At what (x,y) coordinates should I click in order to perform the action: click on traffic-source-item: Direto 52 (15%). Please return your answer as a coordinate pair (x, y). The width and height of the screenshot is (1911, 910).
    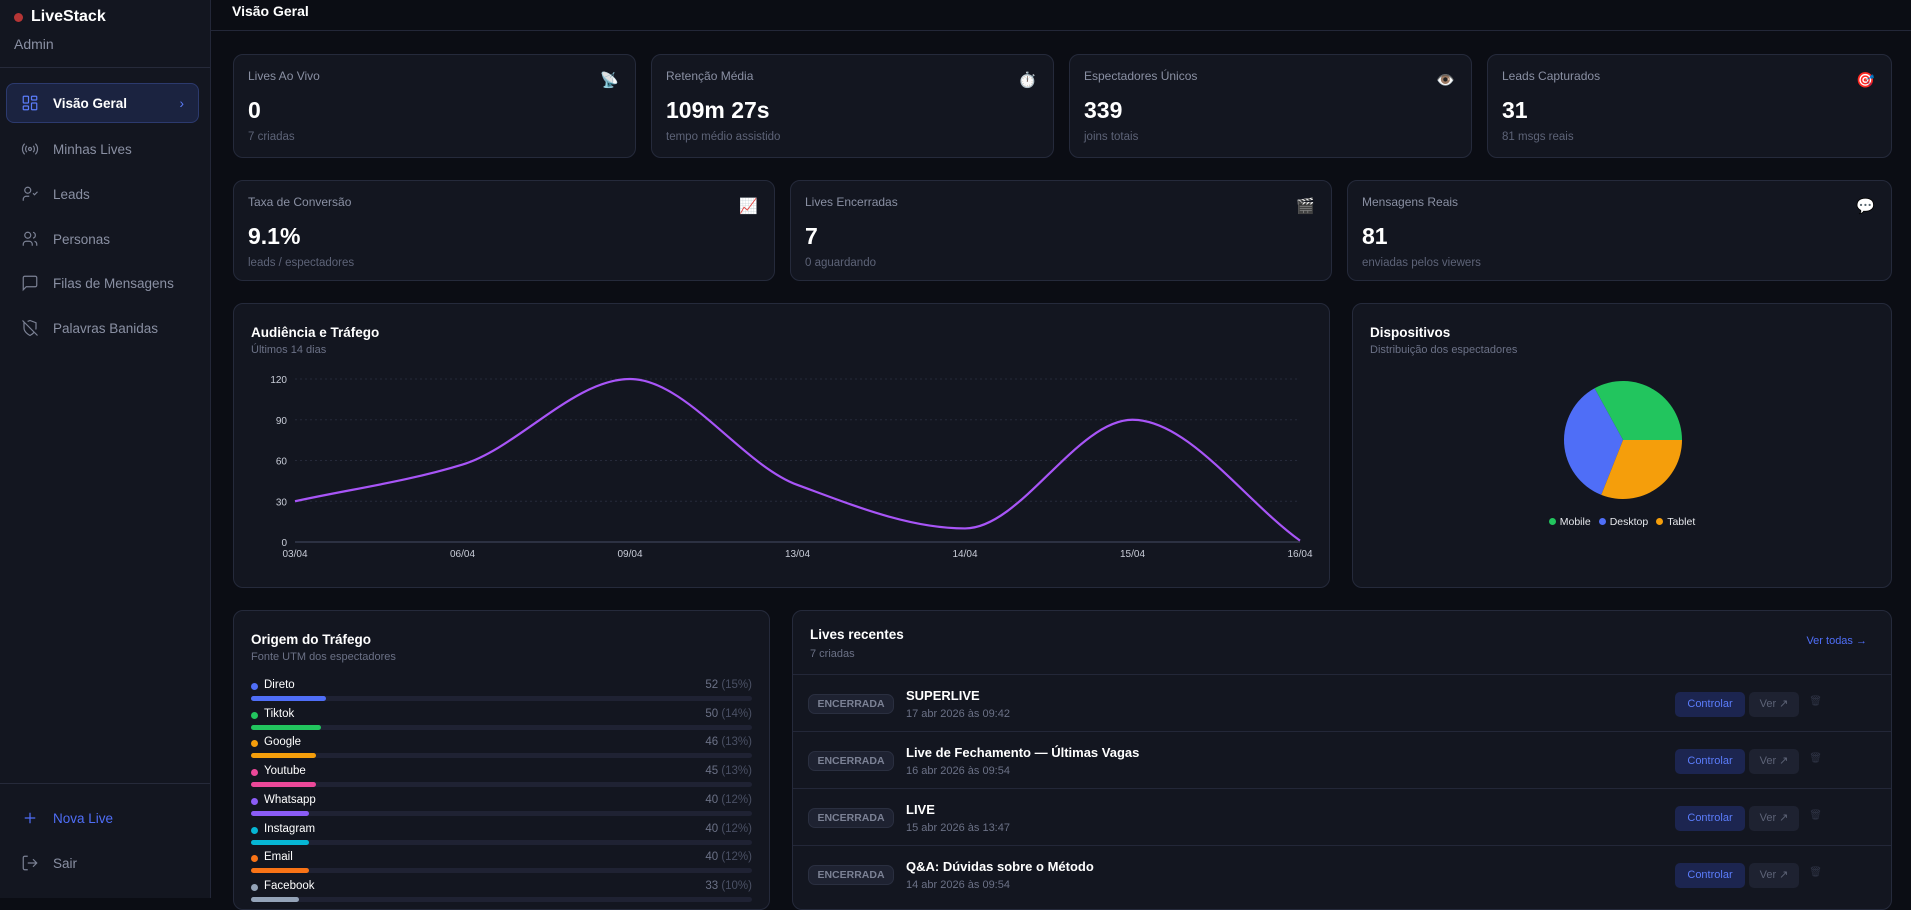
    Looking at the image, I should click on (501, 693).